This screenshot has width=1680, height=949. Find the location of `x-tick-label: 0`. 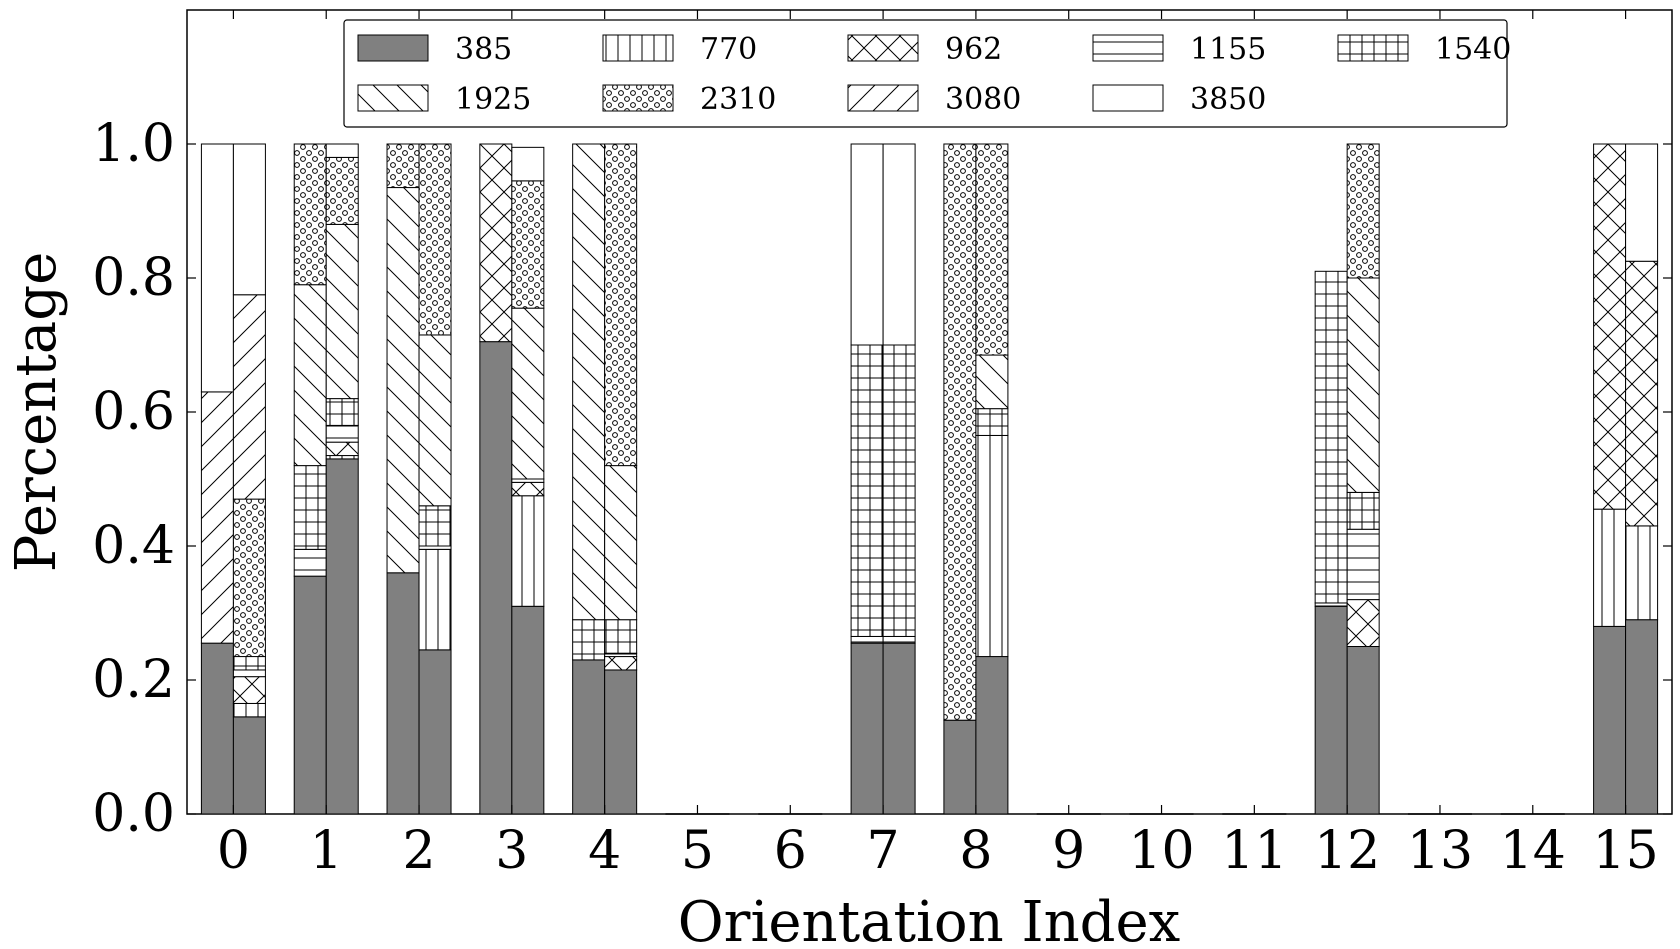

x-tick-label: 0 is located at coordinates (233, 851).